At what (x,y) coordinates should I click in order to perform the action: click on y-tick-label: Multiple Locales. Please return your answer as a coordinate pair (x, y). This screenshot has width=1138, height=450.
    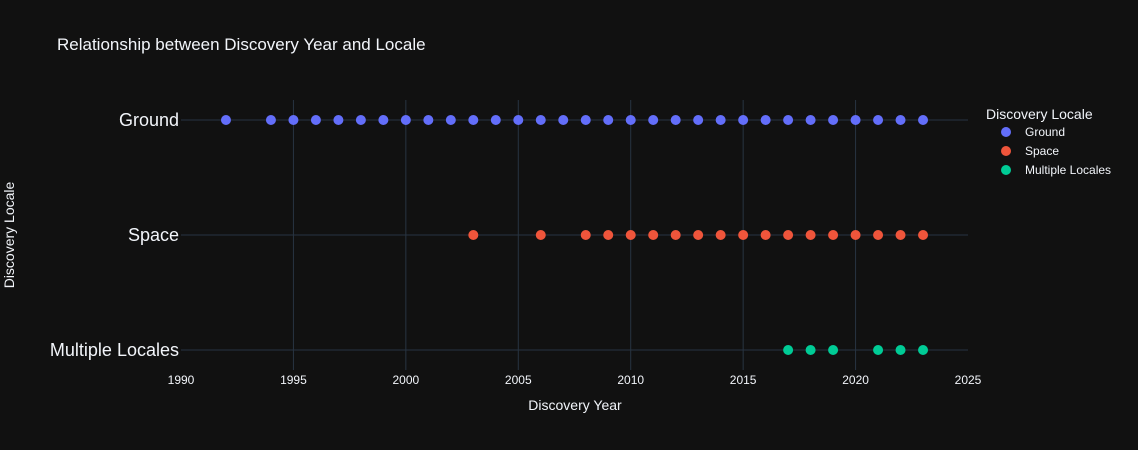
    Looking at the image, I should click on (114, 350).